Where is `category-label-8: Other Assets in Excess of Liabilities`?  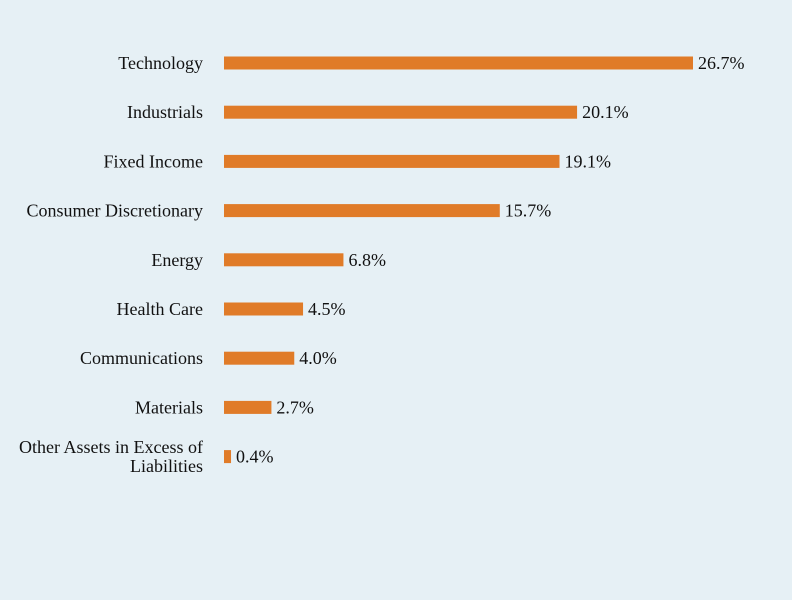
category-label-8: Other Assets in Excess of Liabilities is located at coordinates (111, 456).